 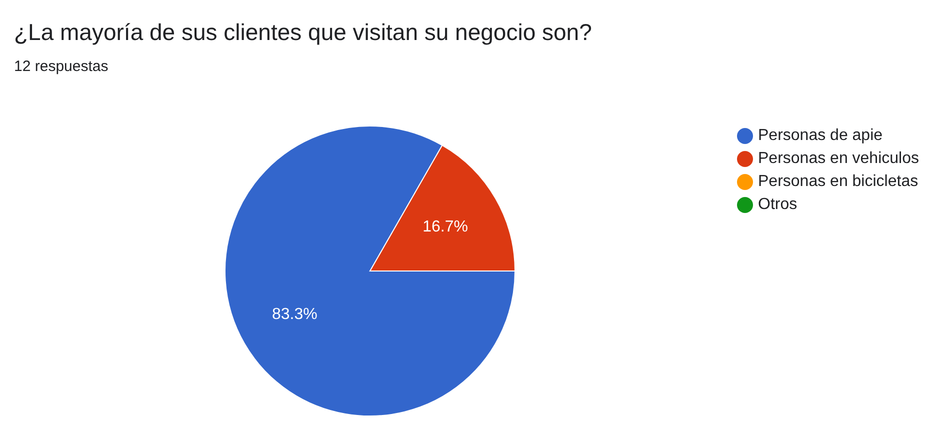 I want to click on legend-label: Otros, so click(x=778, y=205).